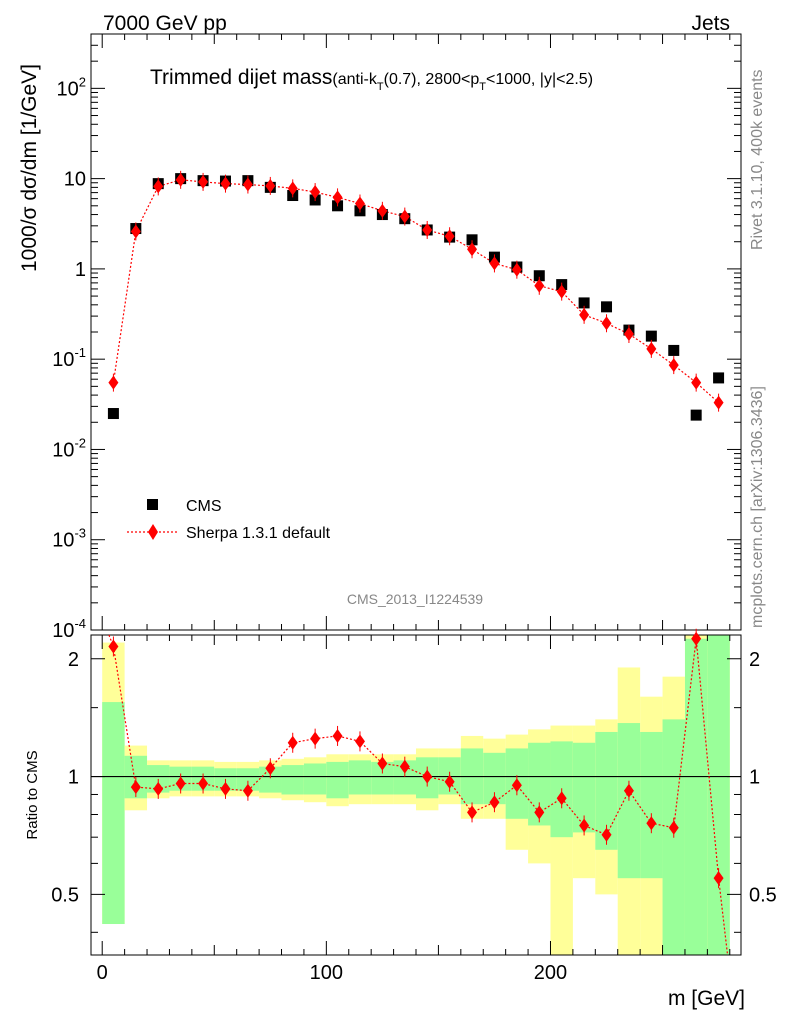 Image resolution: width=786 pixels, height=1024 pixels. Describe the element at coordinates (432, 79) in the screenshot. I see `title-sub-mid: (0.7), 2800<p` at that location.